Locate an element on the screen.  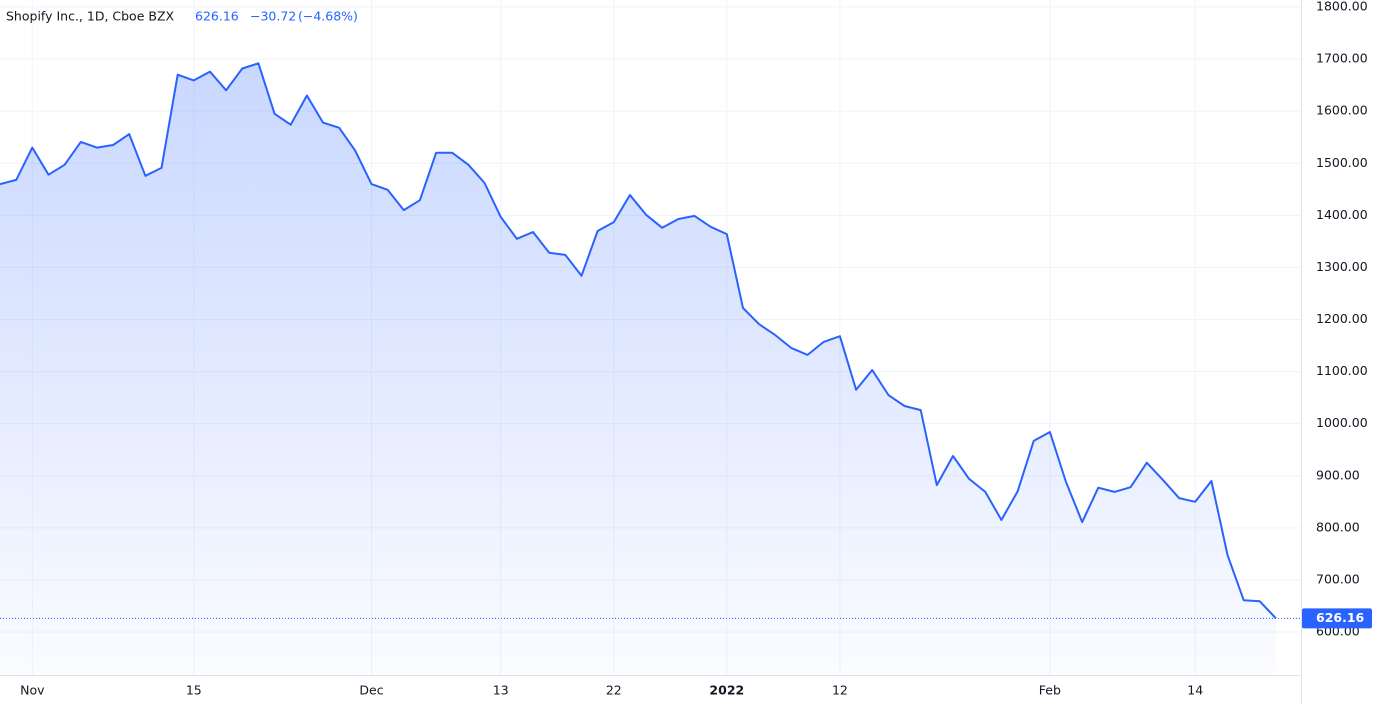
y-tick-label: 1100.00 is located at coordinates (1342, 370).